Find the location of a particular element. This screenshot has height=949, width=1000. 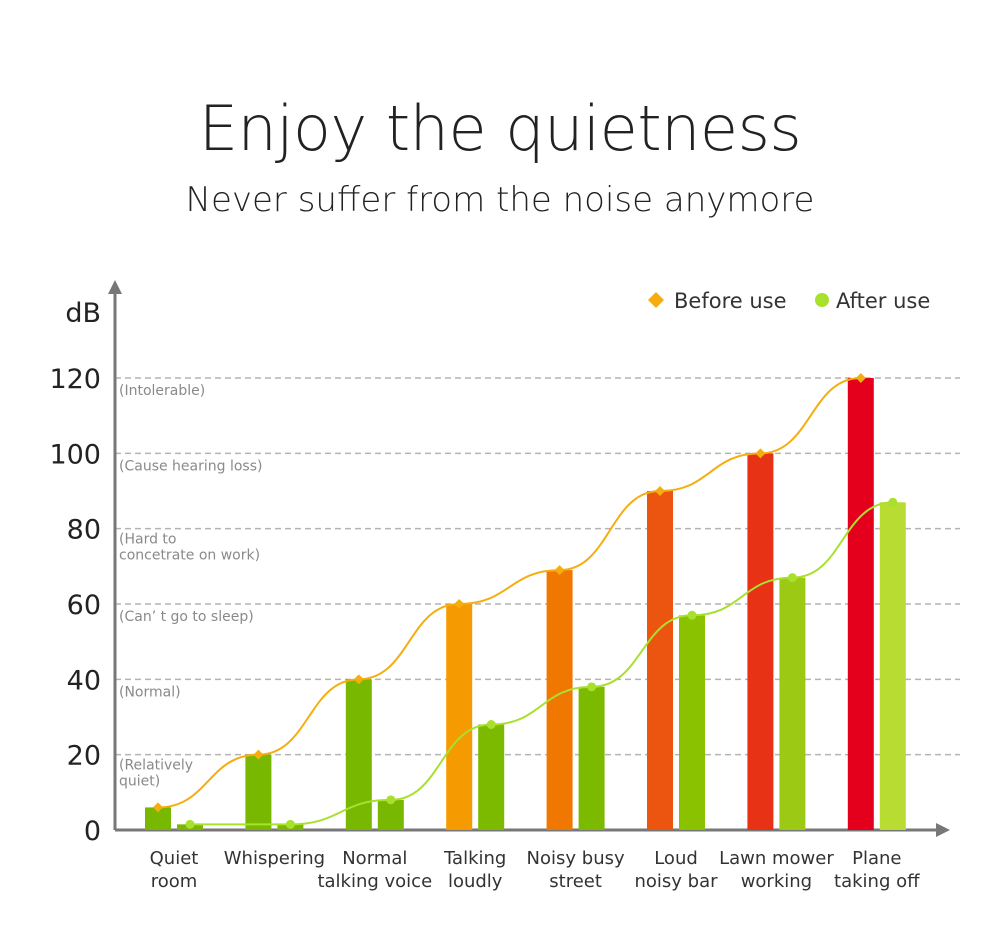

category-line: Whispering is located at coordinates (274, 858).